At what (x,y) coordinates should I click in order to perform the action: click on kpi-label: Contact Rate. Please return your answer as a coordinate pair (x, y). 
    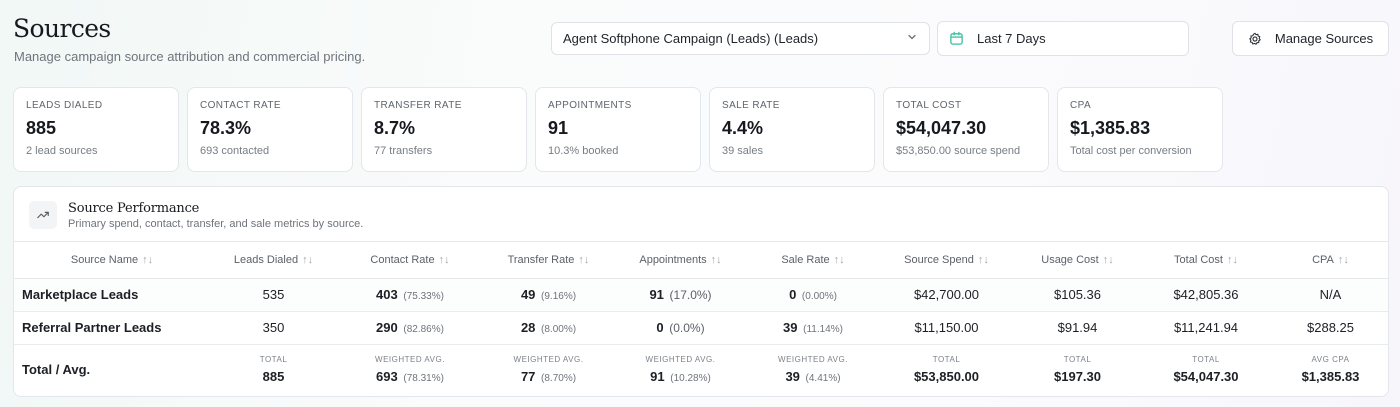
    Looking at the image, I should click on (240, 105).